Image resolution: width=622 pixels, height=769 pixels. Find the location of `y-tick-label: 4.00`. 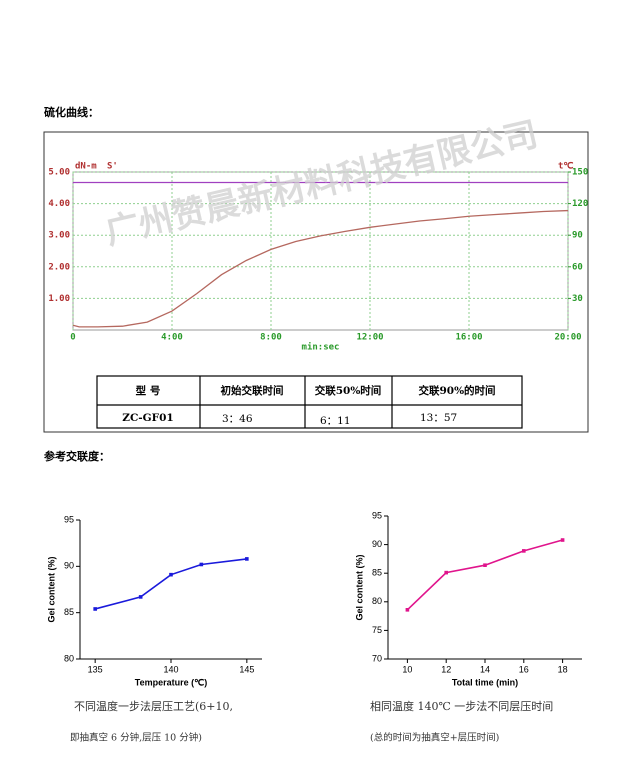

y-tick-label: 4.00 is located at coordinates (59, 204).